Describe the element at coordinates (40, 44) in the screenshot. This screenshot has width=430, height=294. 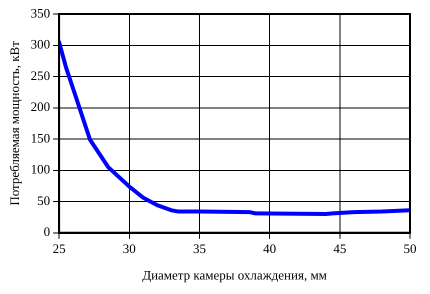
I see `y-tick-label: 300` at that location.